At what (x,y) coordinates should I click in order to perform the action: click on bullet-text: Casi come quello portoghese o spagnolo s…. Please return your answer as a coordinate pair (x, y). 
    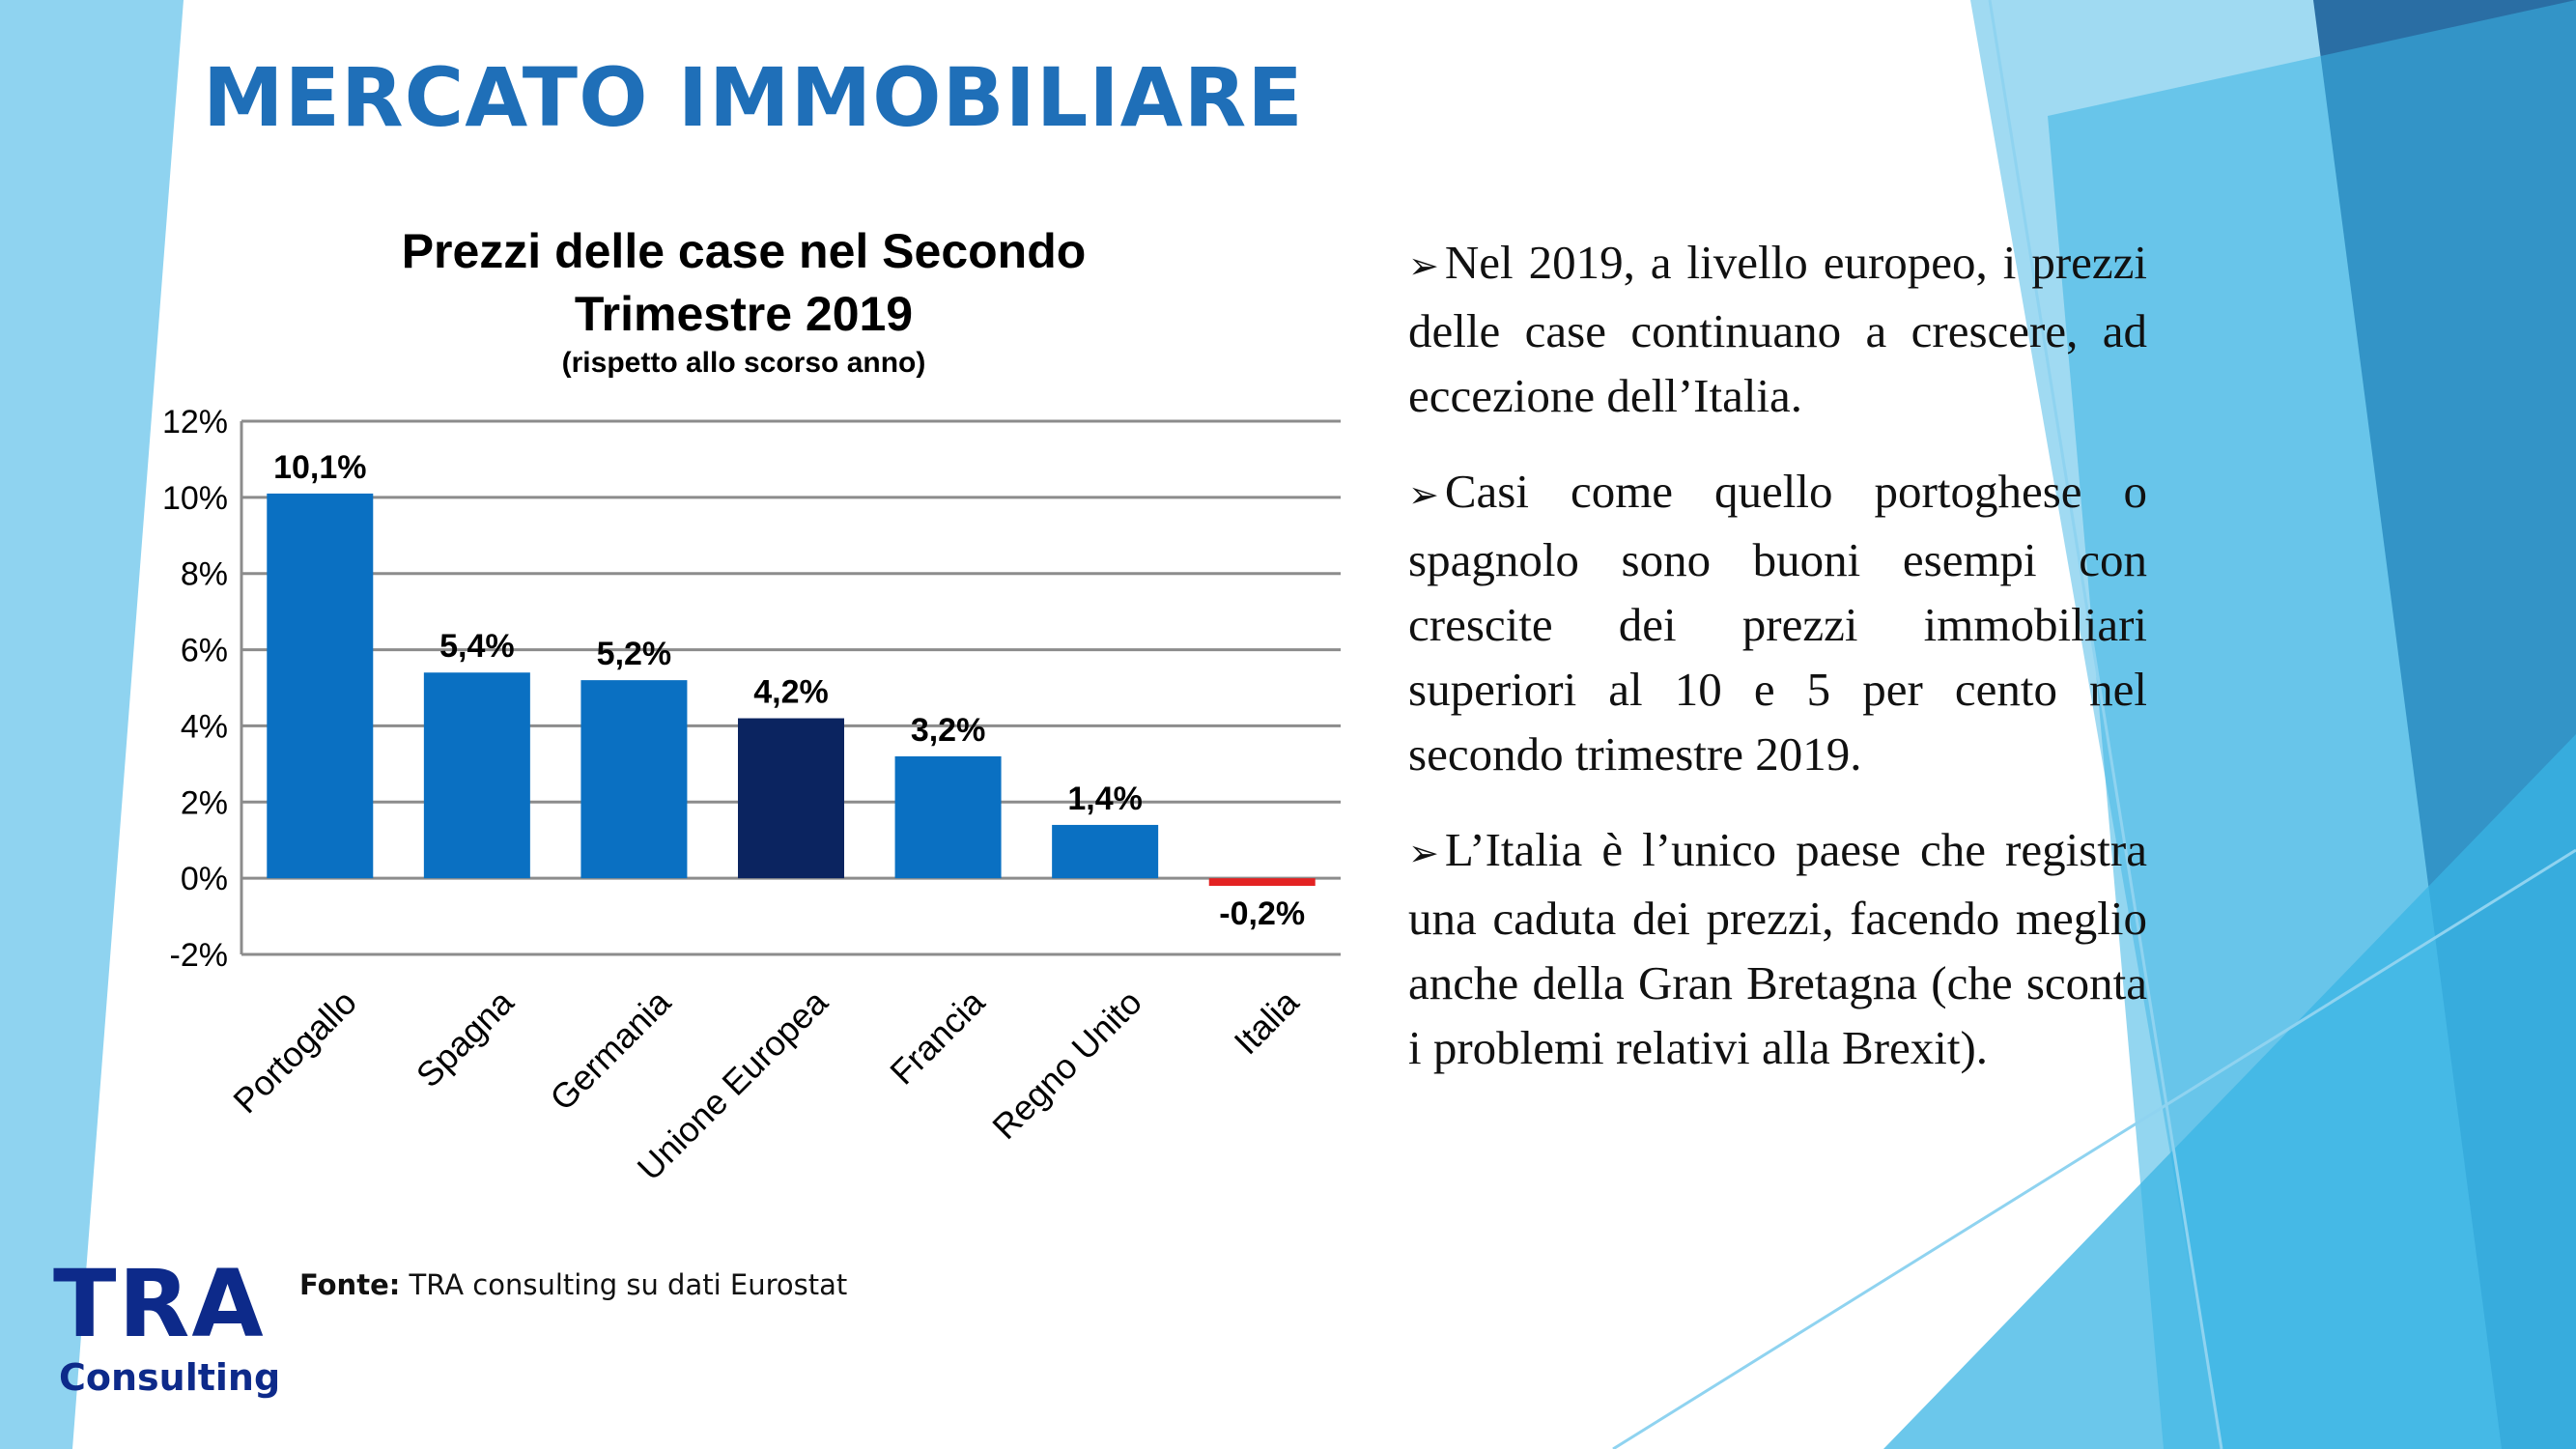
    Looking at the image, I should click on (1777, 623).